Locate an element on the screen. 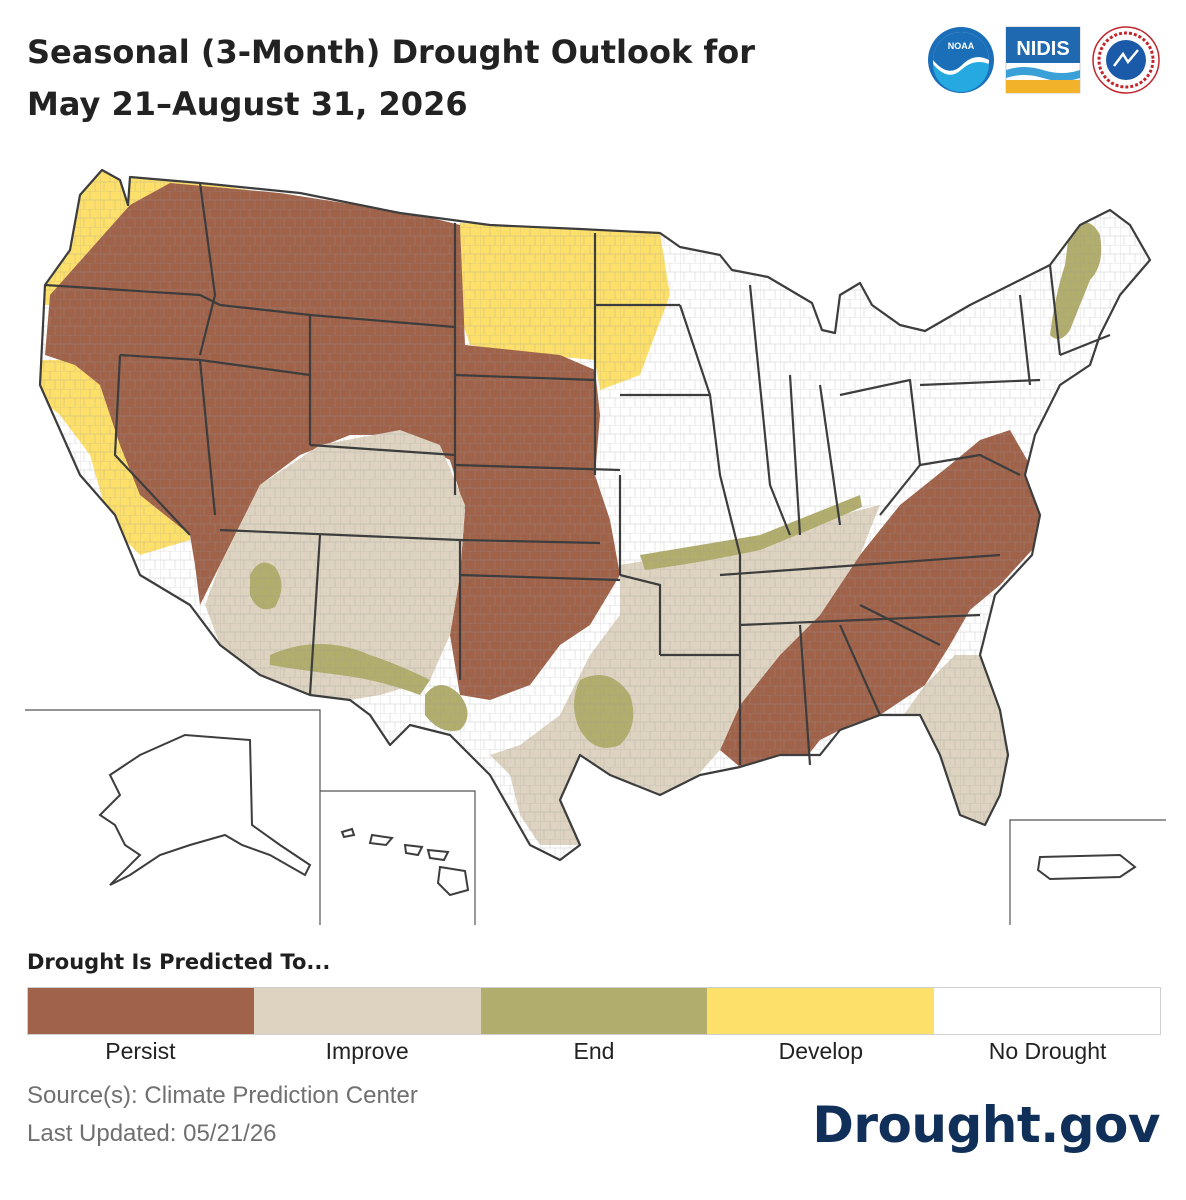 This screenshot has height=1200, width=1186. noaa-logo-text: NOAA is located at coordinates (961, 46).